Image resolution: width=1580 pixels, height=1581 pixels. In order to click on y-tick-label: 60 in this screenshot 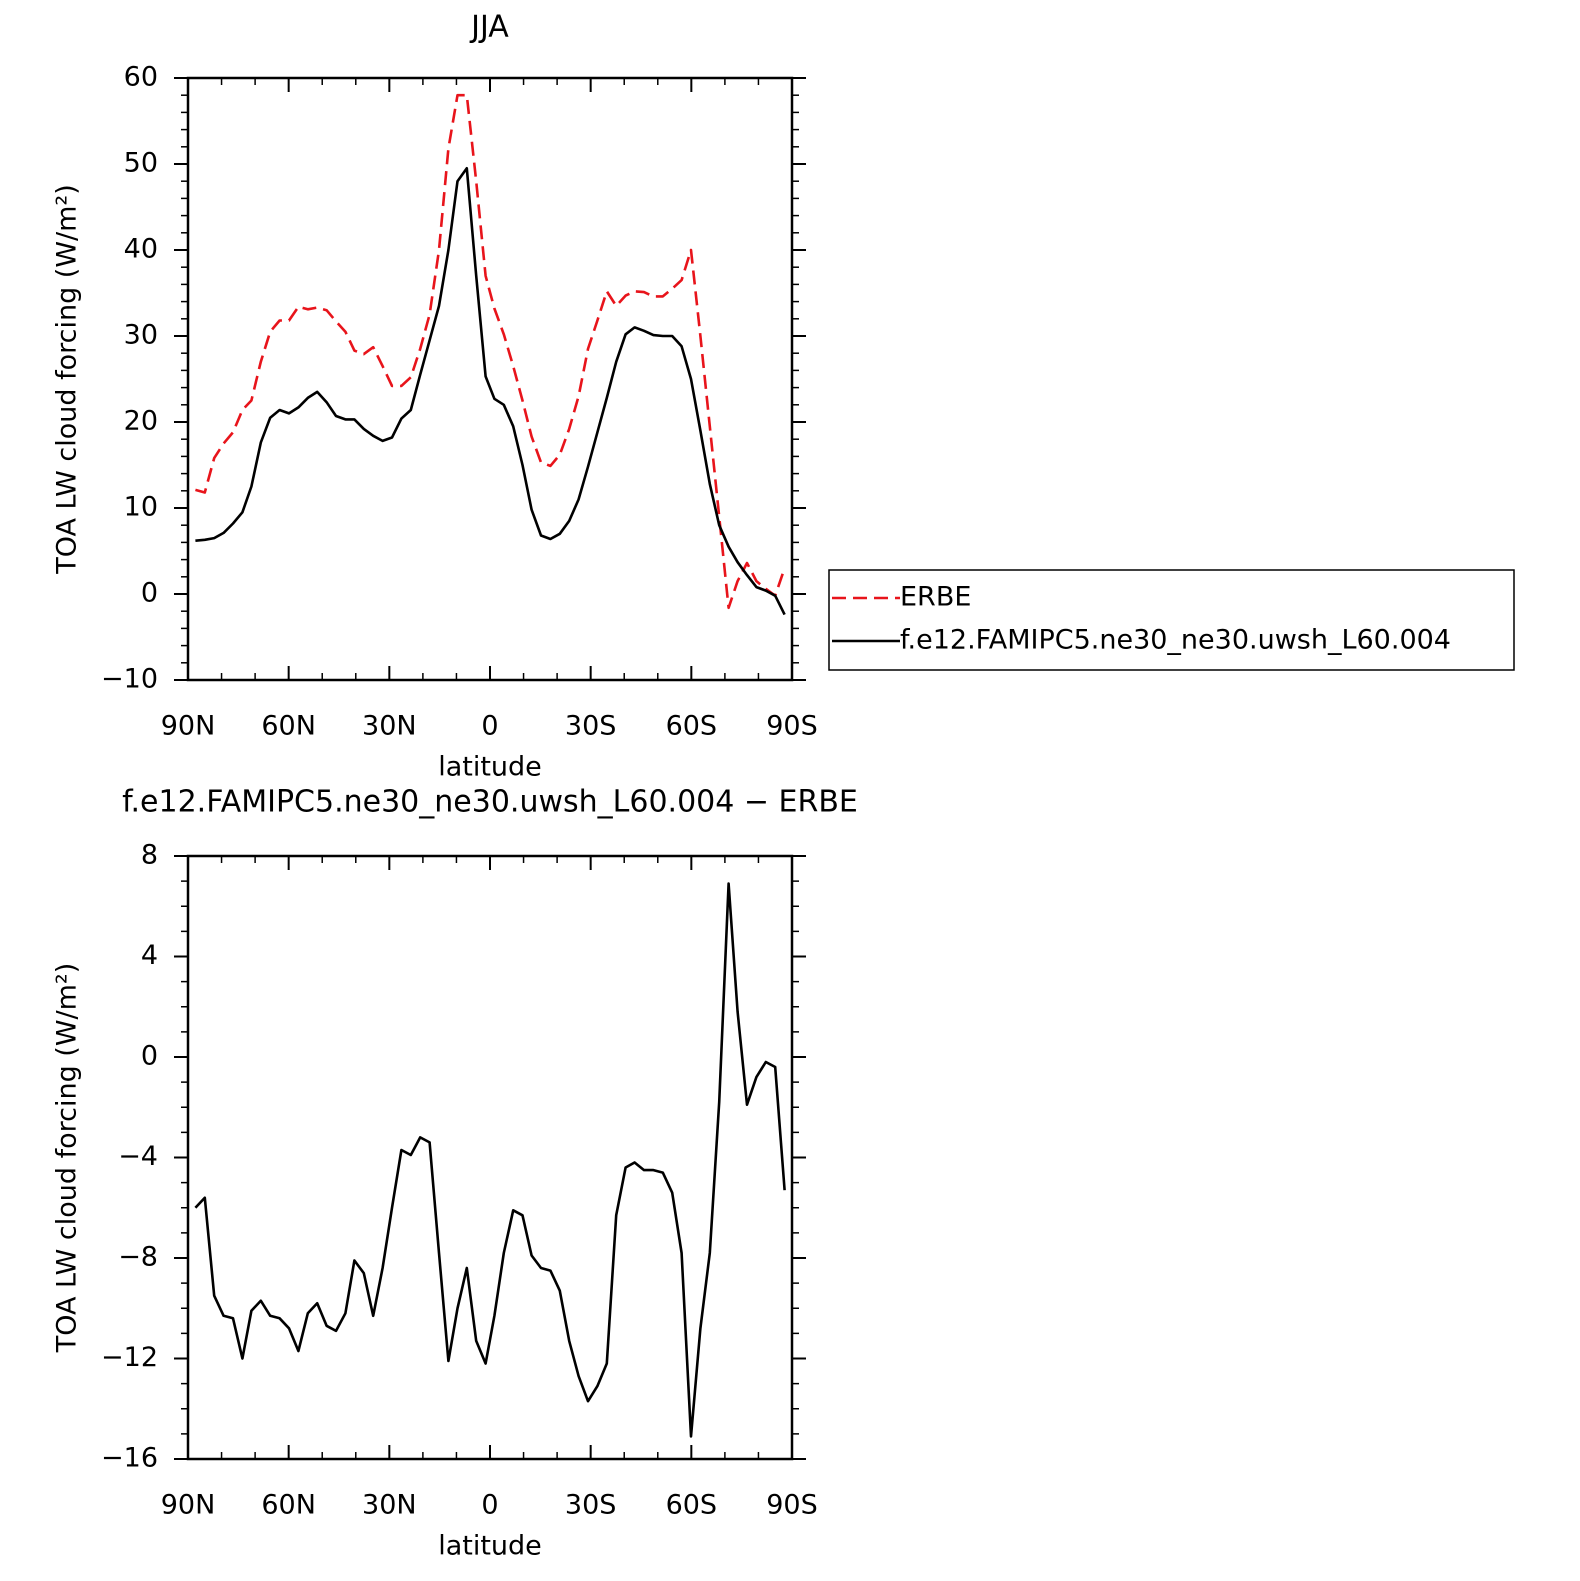, I will do `click(141, 77)`.